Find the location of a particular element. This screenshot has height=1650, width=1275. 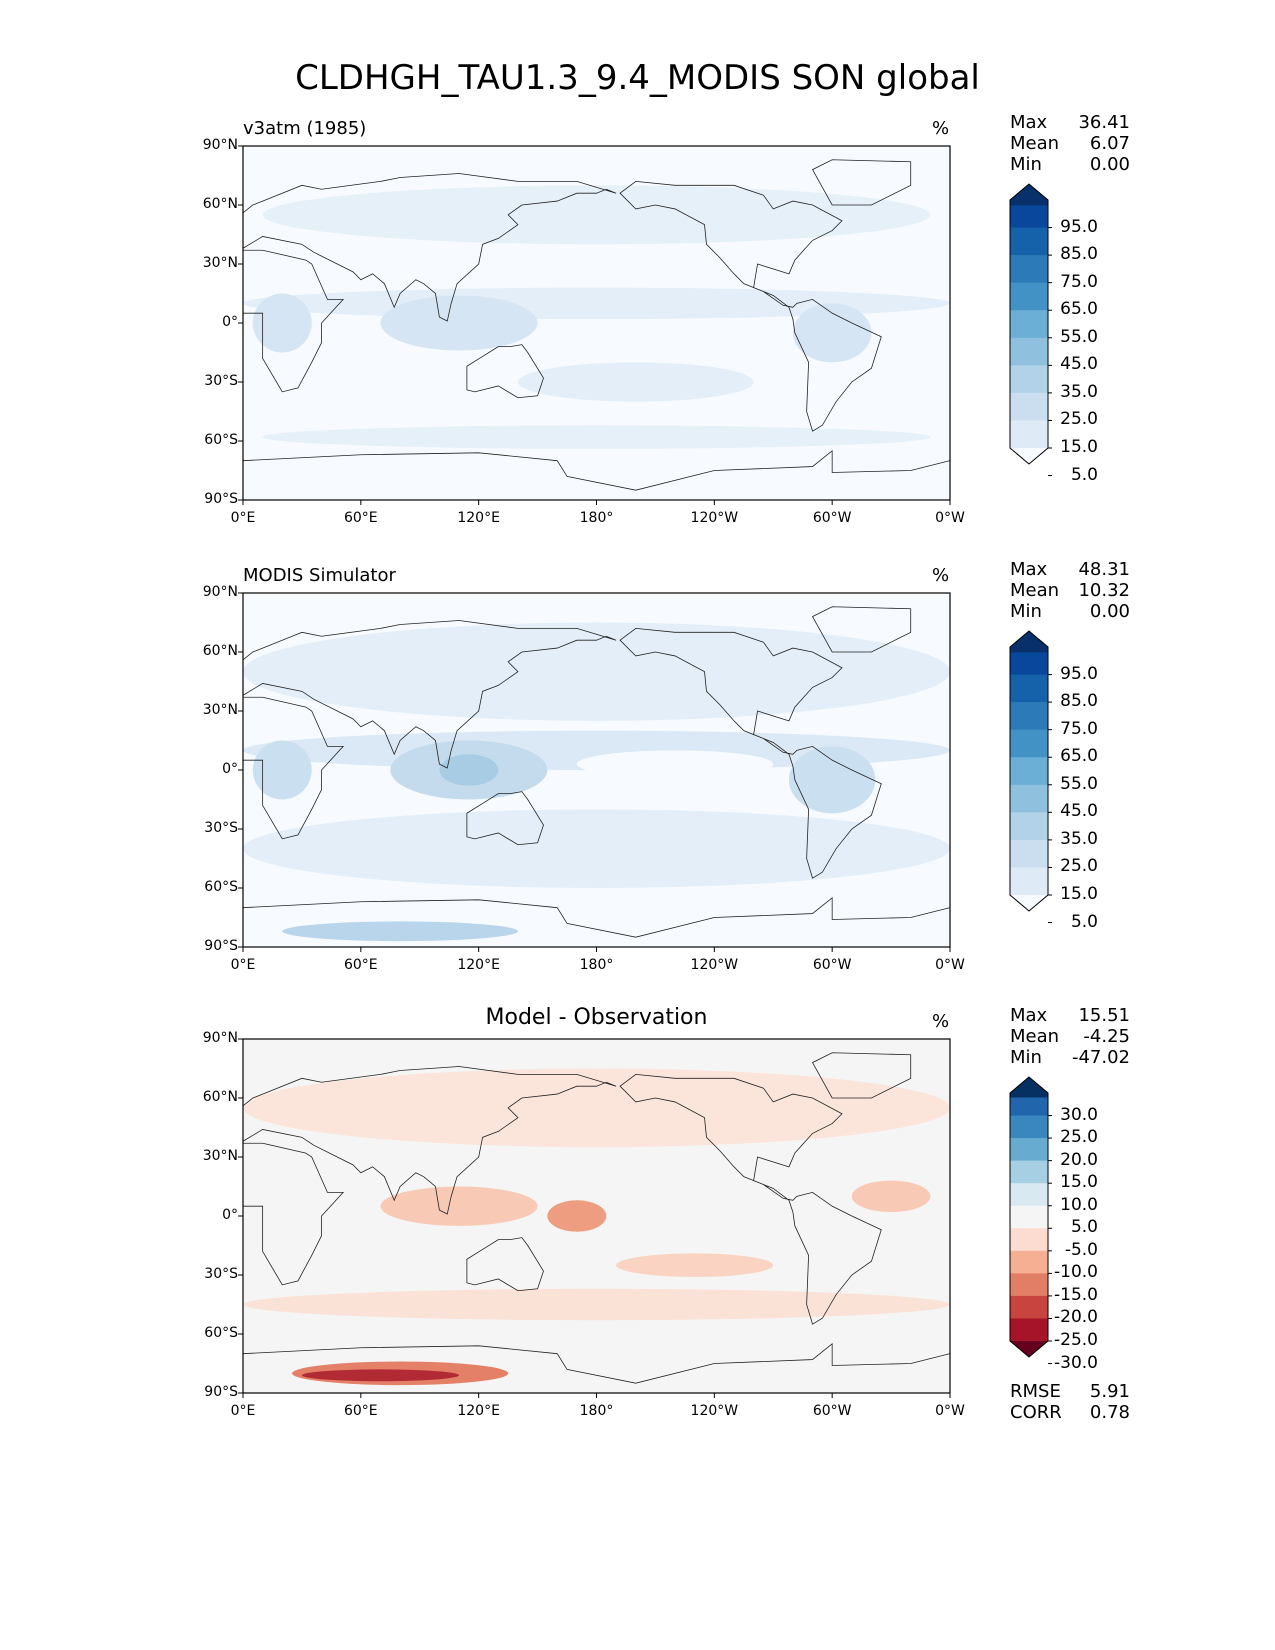

figure-title: CLDHGH_TAU1.3_9.4_MODIS SON global is located at coordinates (637, 78).